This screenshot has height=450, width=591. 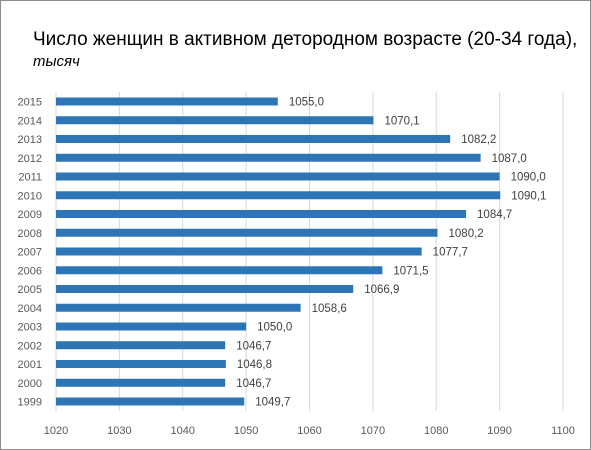 I want to click on data-label: 1082,2, so click(x=478, y=140).